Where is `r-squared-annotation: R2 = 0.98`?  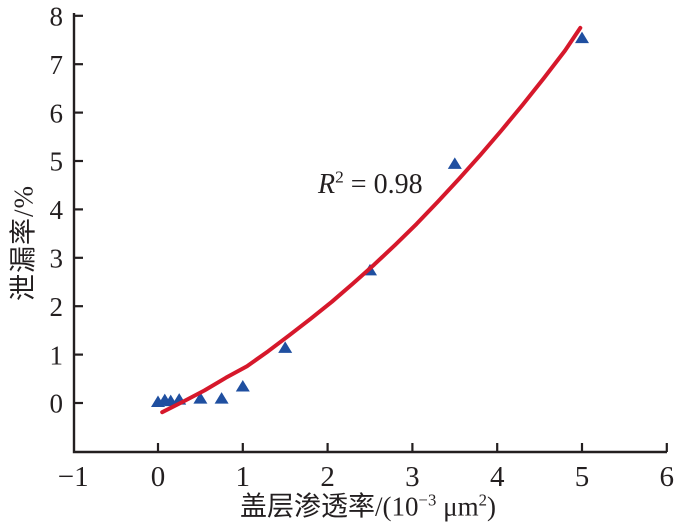 r-squared-annotation: R2 = 0.98 is located at coordinates (370, 184).